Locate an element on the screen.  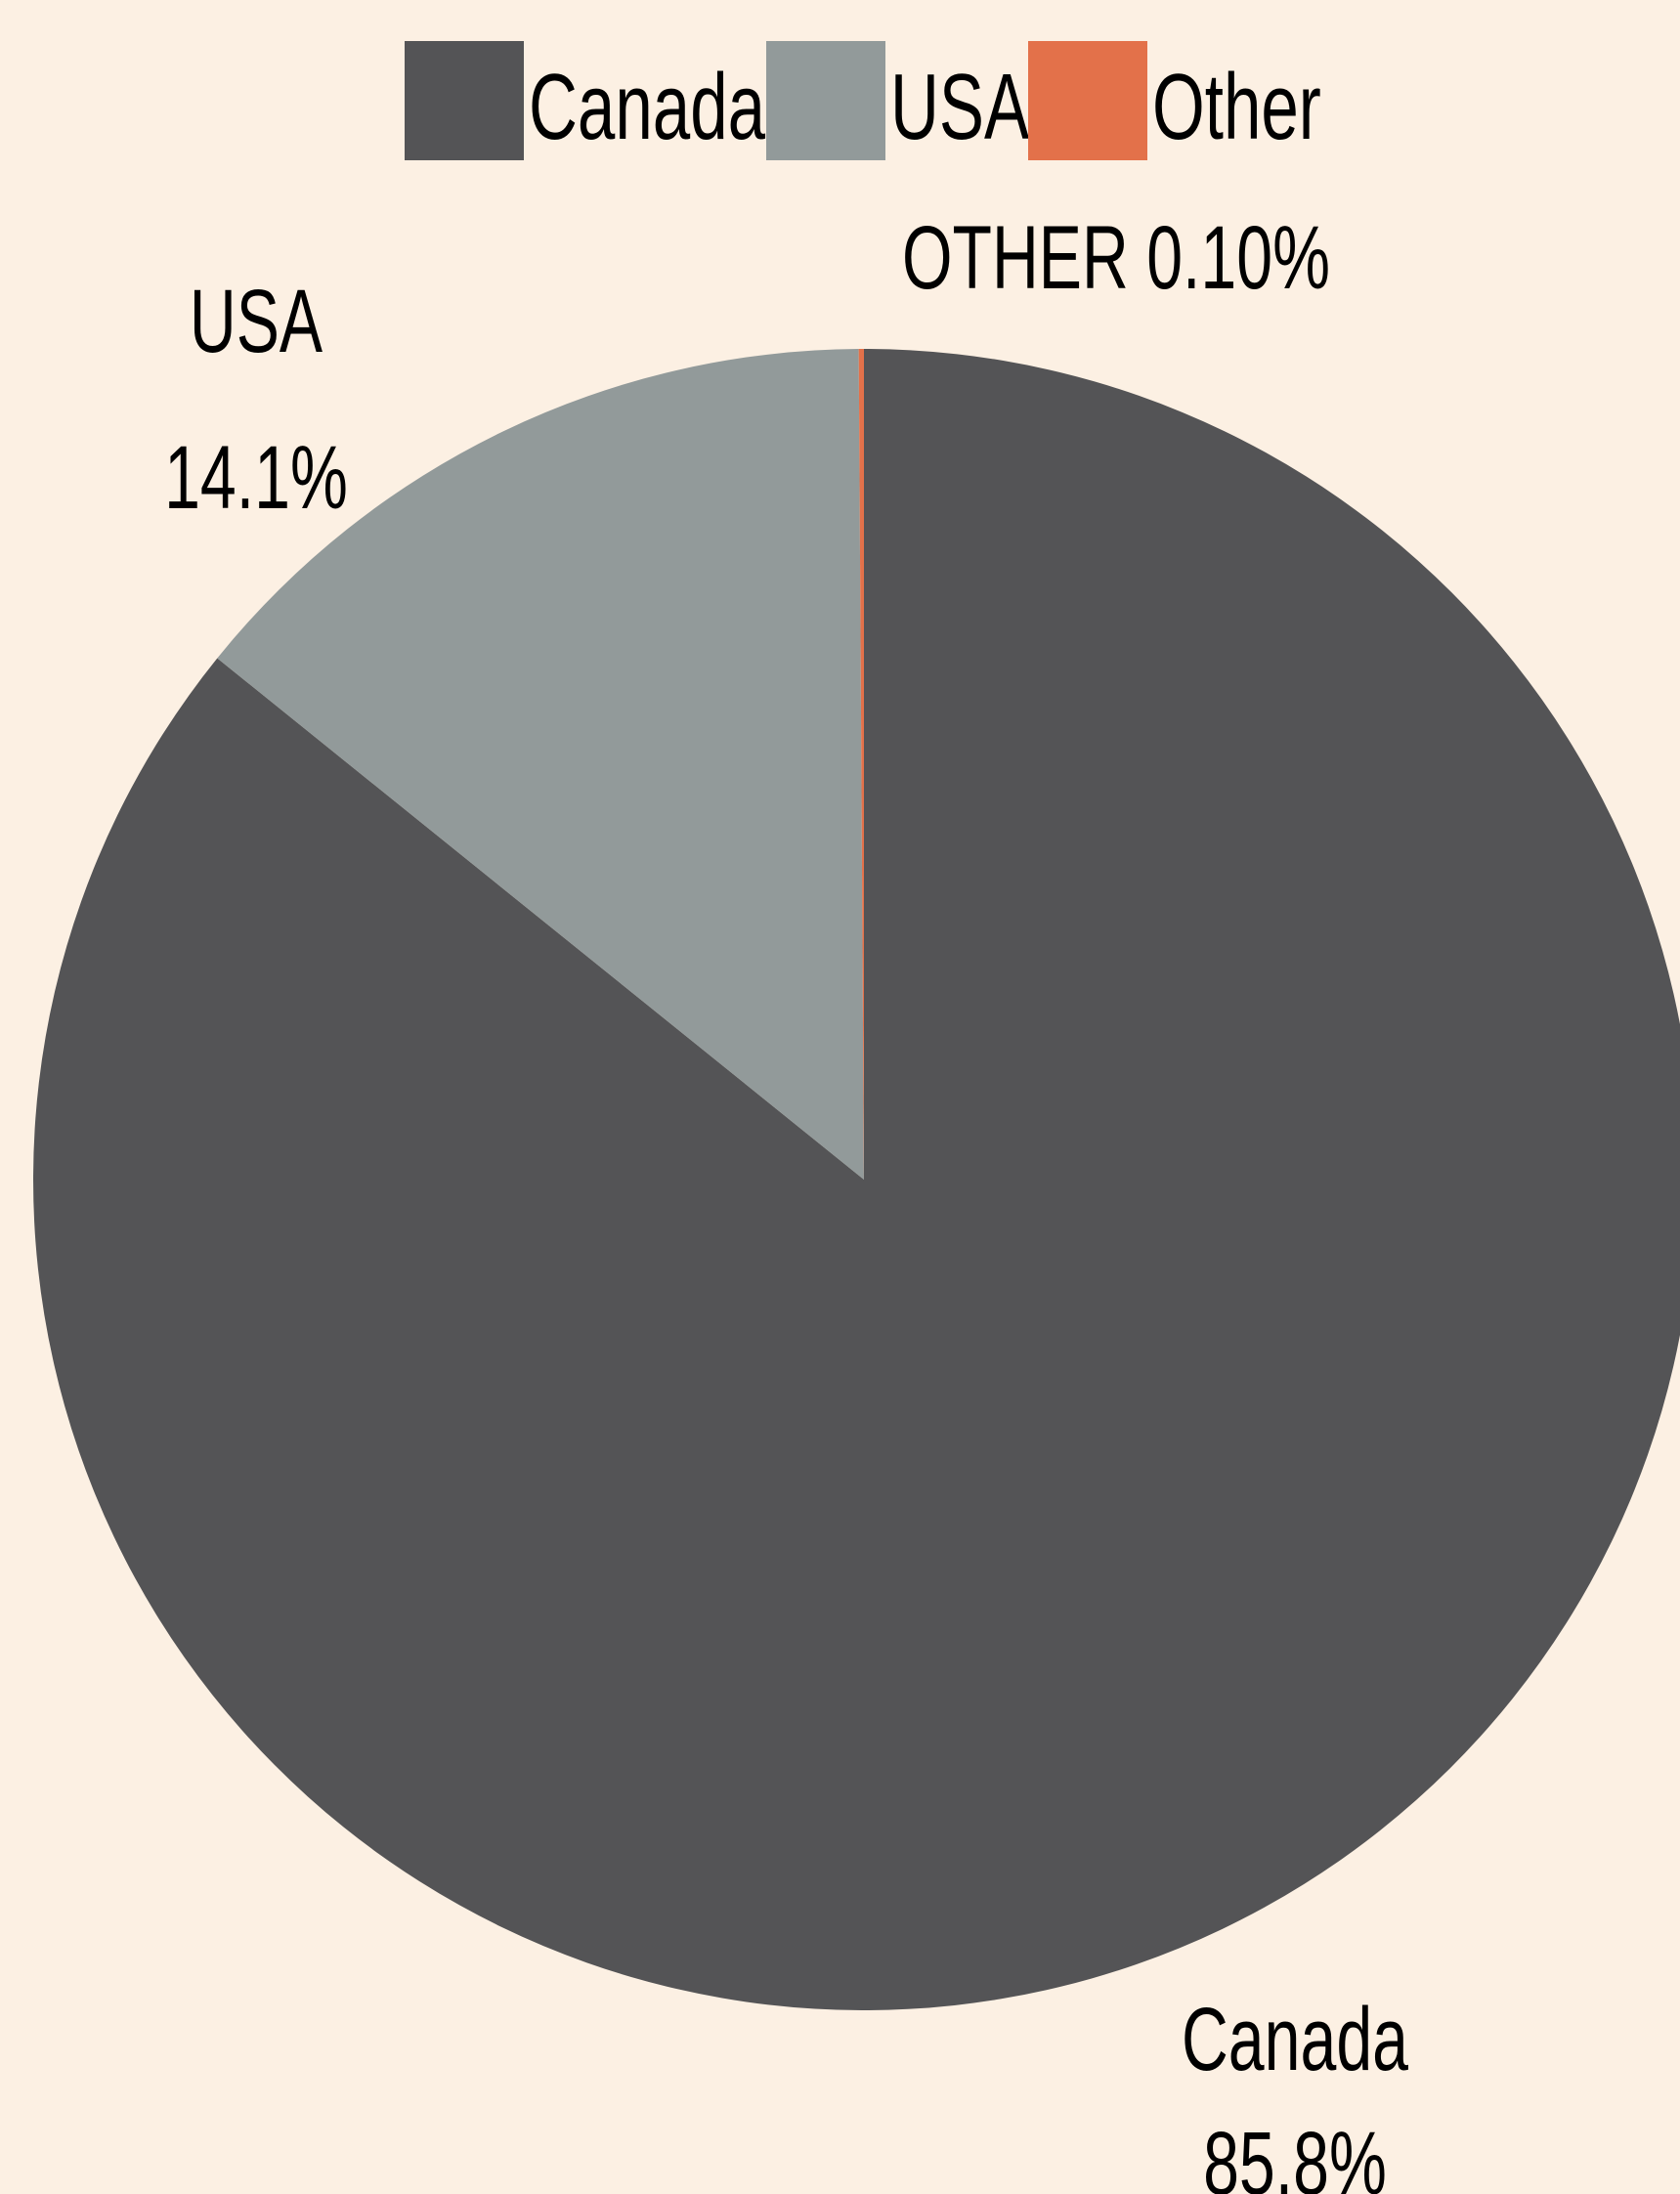
pie-slice-other is located at coordinates (861, 764).